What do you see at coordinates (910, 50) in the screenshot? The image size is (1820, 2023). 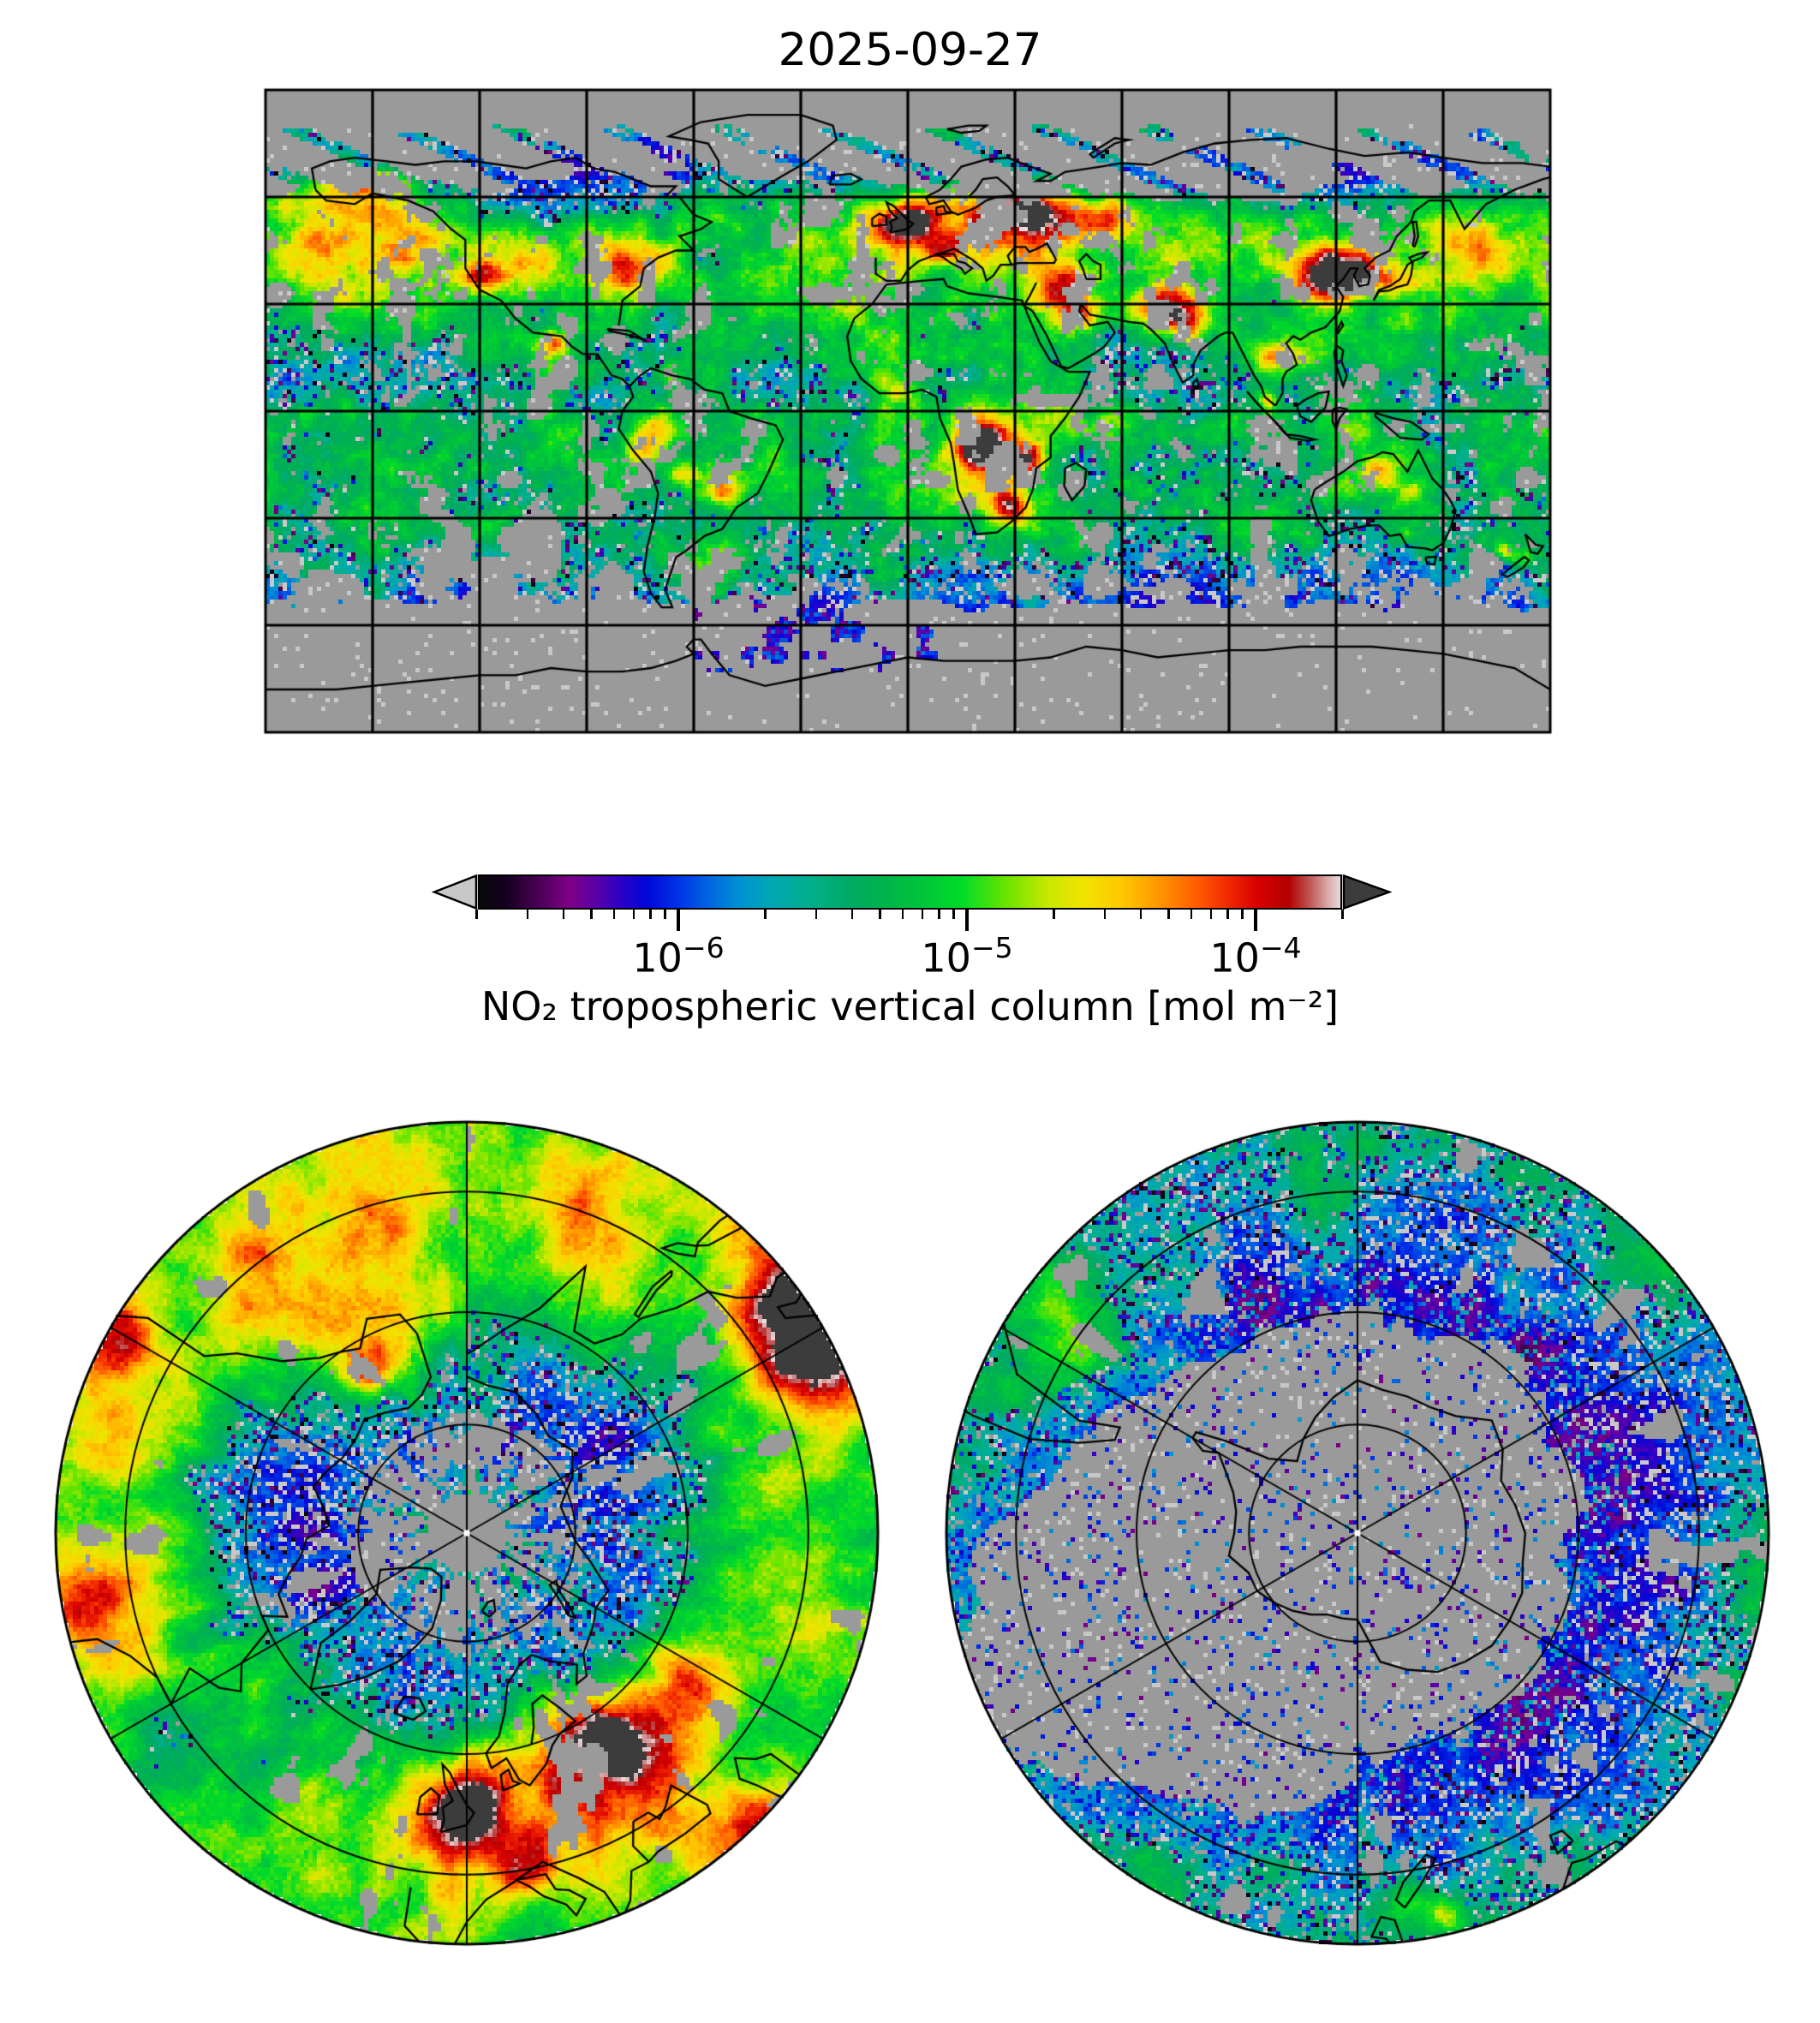 I see `figure-title: 2025-09-27` at bounding box center [910, 50].